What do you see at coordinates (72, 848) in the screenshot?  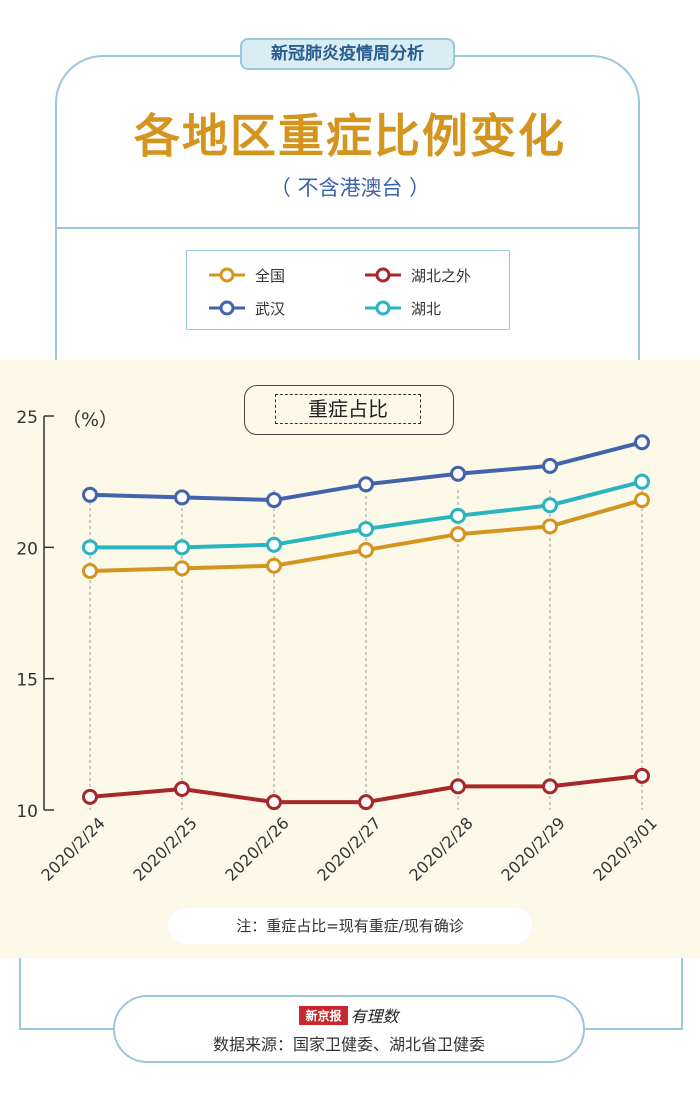 I see `x-tick-label: 2020/2/24` at bounding box center [72, 848].